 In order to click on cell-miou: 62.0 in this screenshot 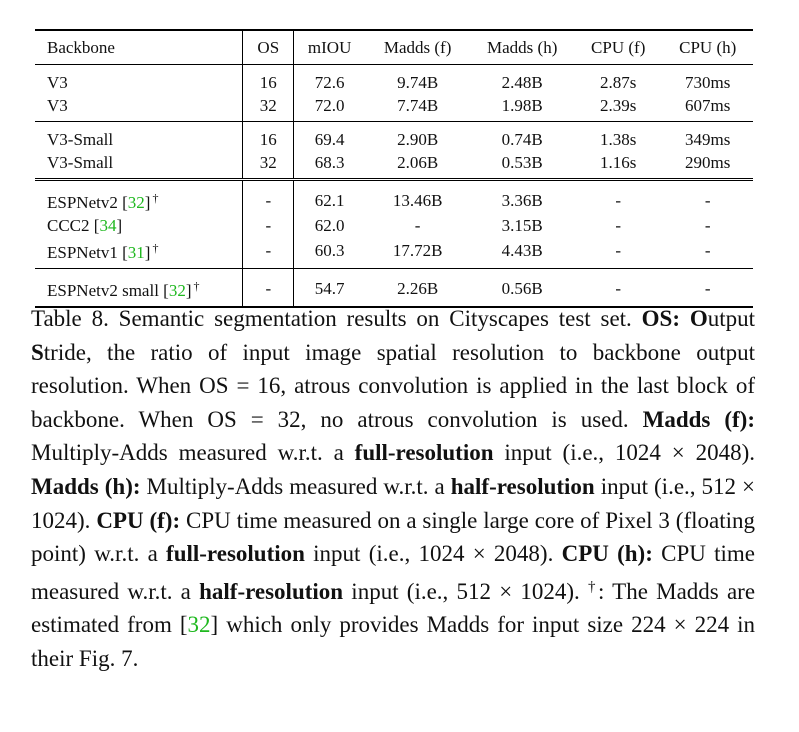, I will do `click(329, 225)`.